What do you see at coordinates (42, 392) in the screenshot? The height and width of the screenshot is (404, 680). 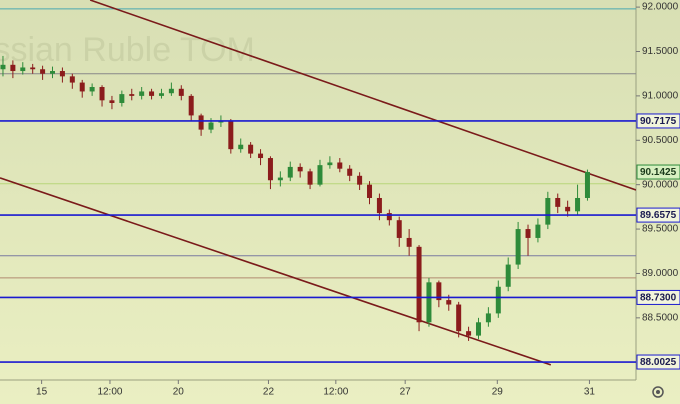 I see `x-tick-label: 15` at bounding box center [42, 392].